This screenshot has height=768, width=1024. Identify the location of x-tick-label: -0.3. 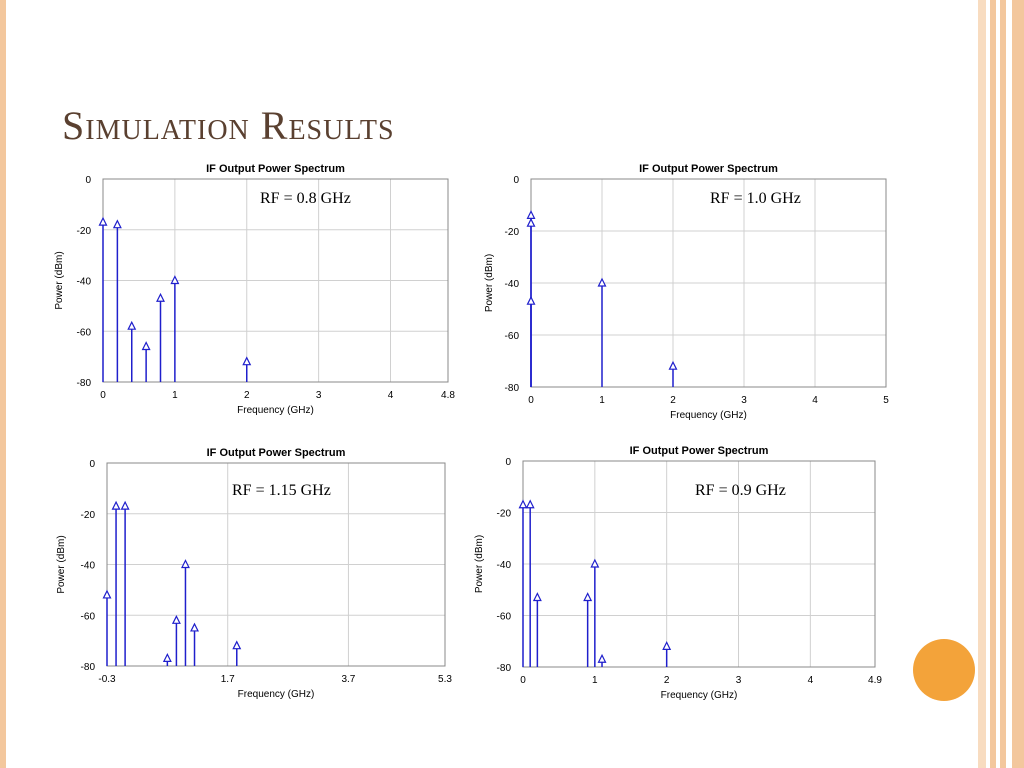
(107, 679).